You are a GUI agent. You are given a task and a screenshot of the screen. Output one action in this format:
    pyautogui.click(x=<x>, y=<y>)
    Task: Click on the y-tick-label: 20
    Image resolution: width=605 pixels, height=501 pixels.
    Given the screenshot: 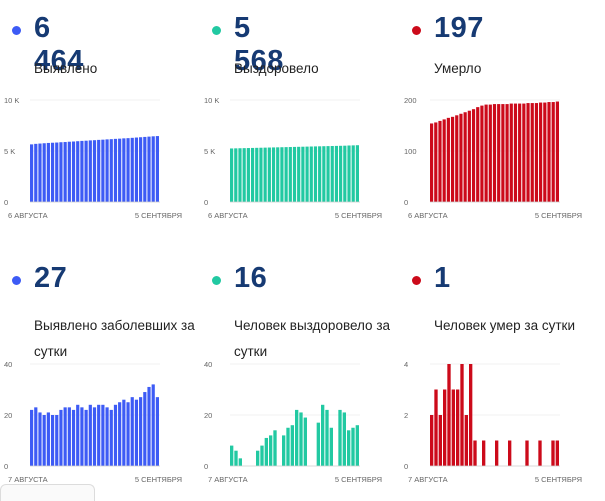 What is the action you would take?
    pyautogui.click(x=8, y=415)
    